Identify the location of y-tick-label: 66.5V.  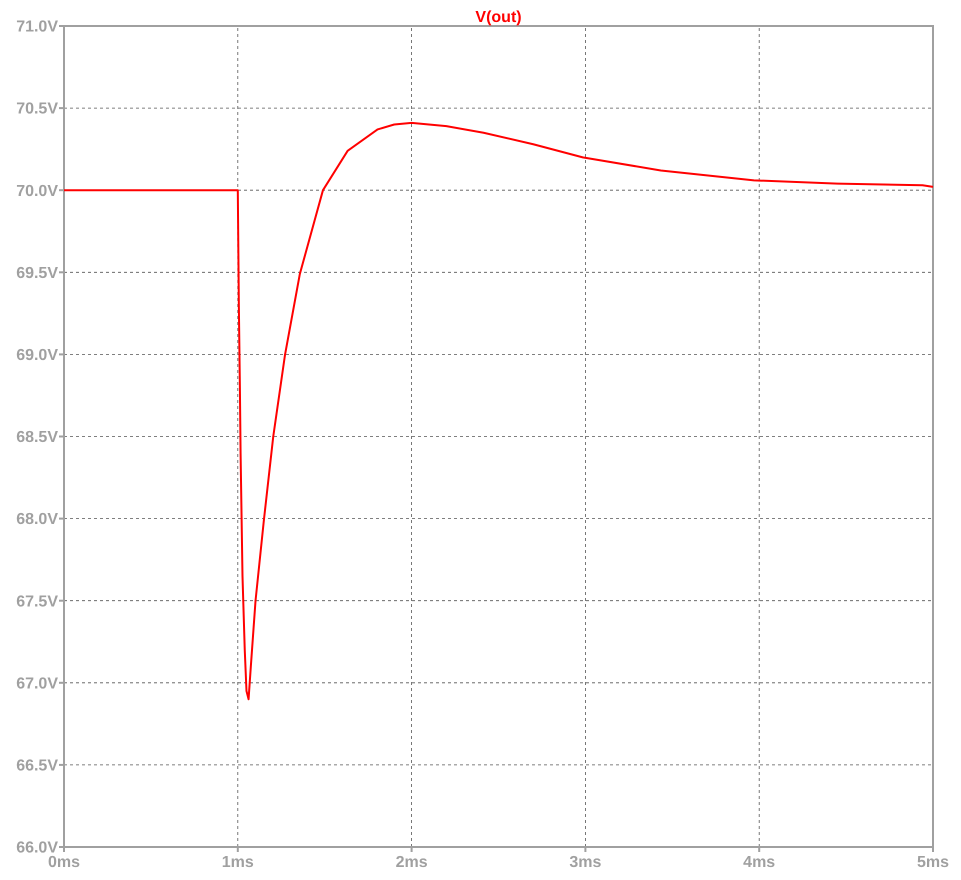
(37, 766).